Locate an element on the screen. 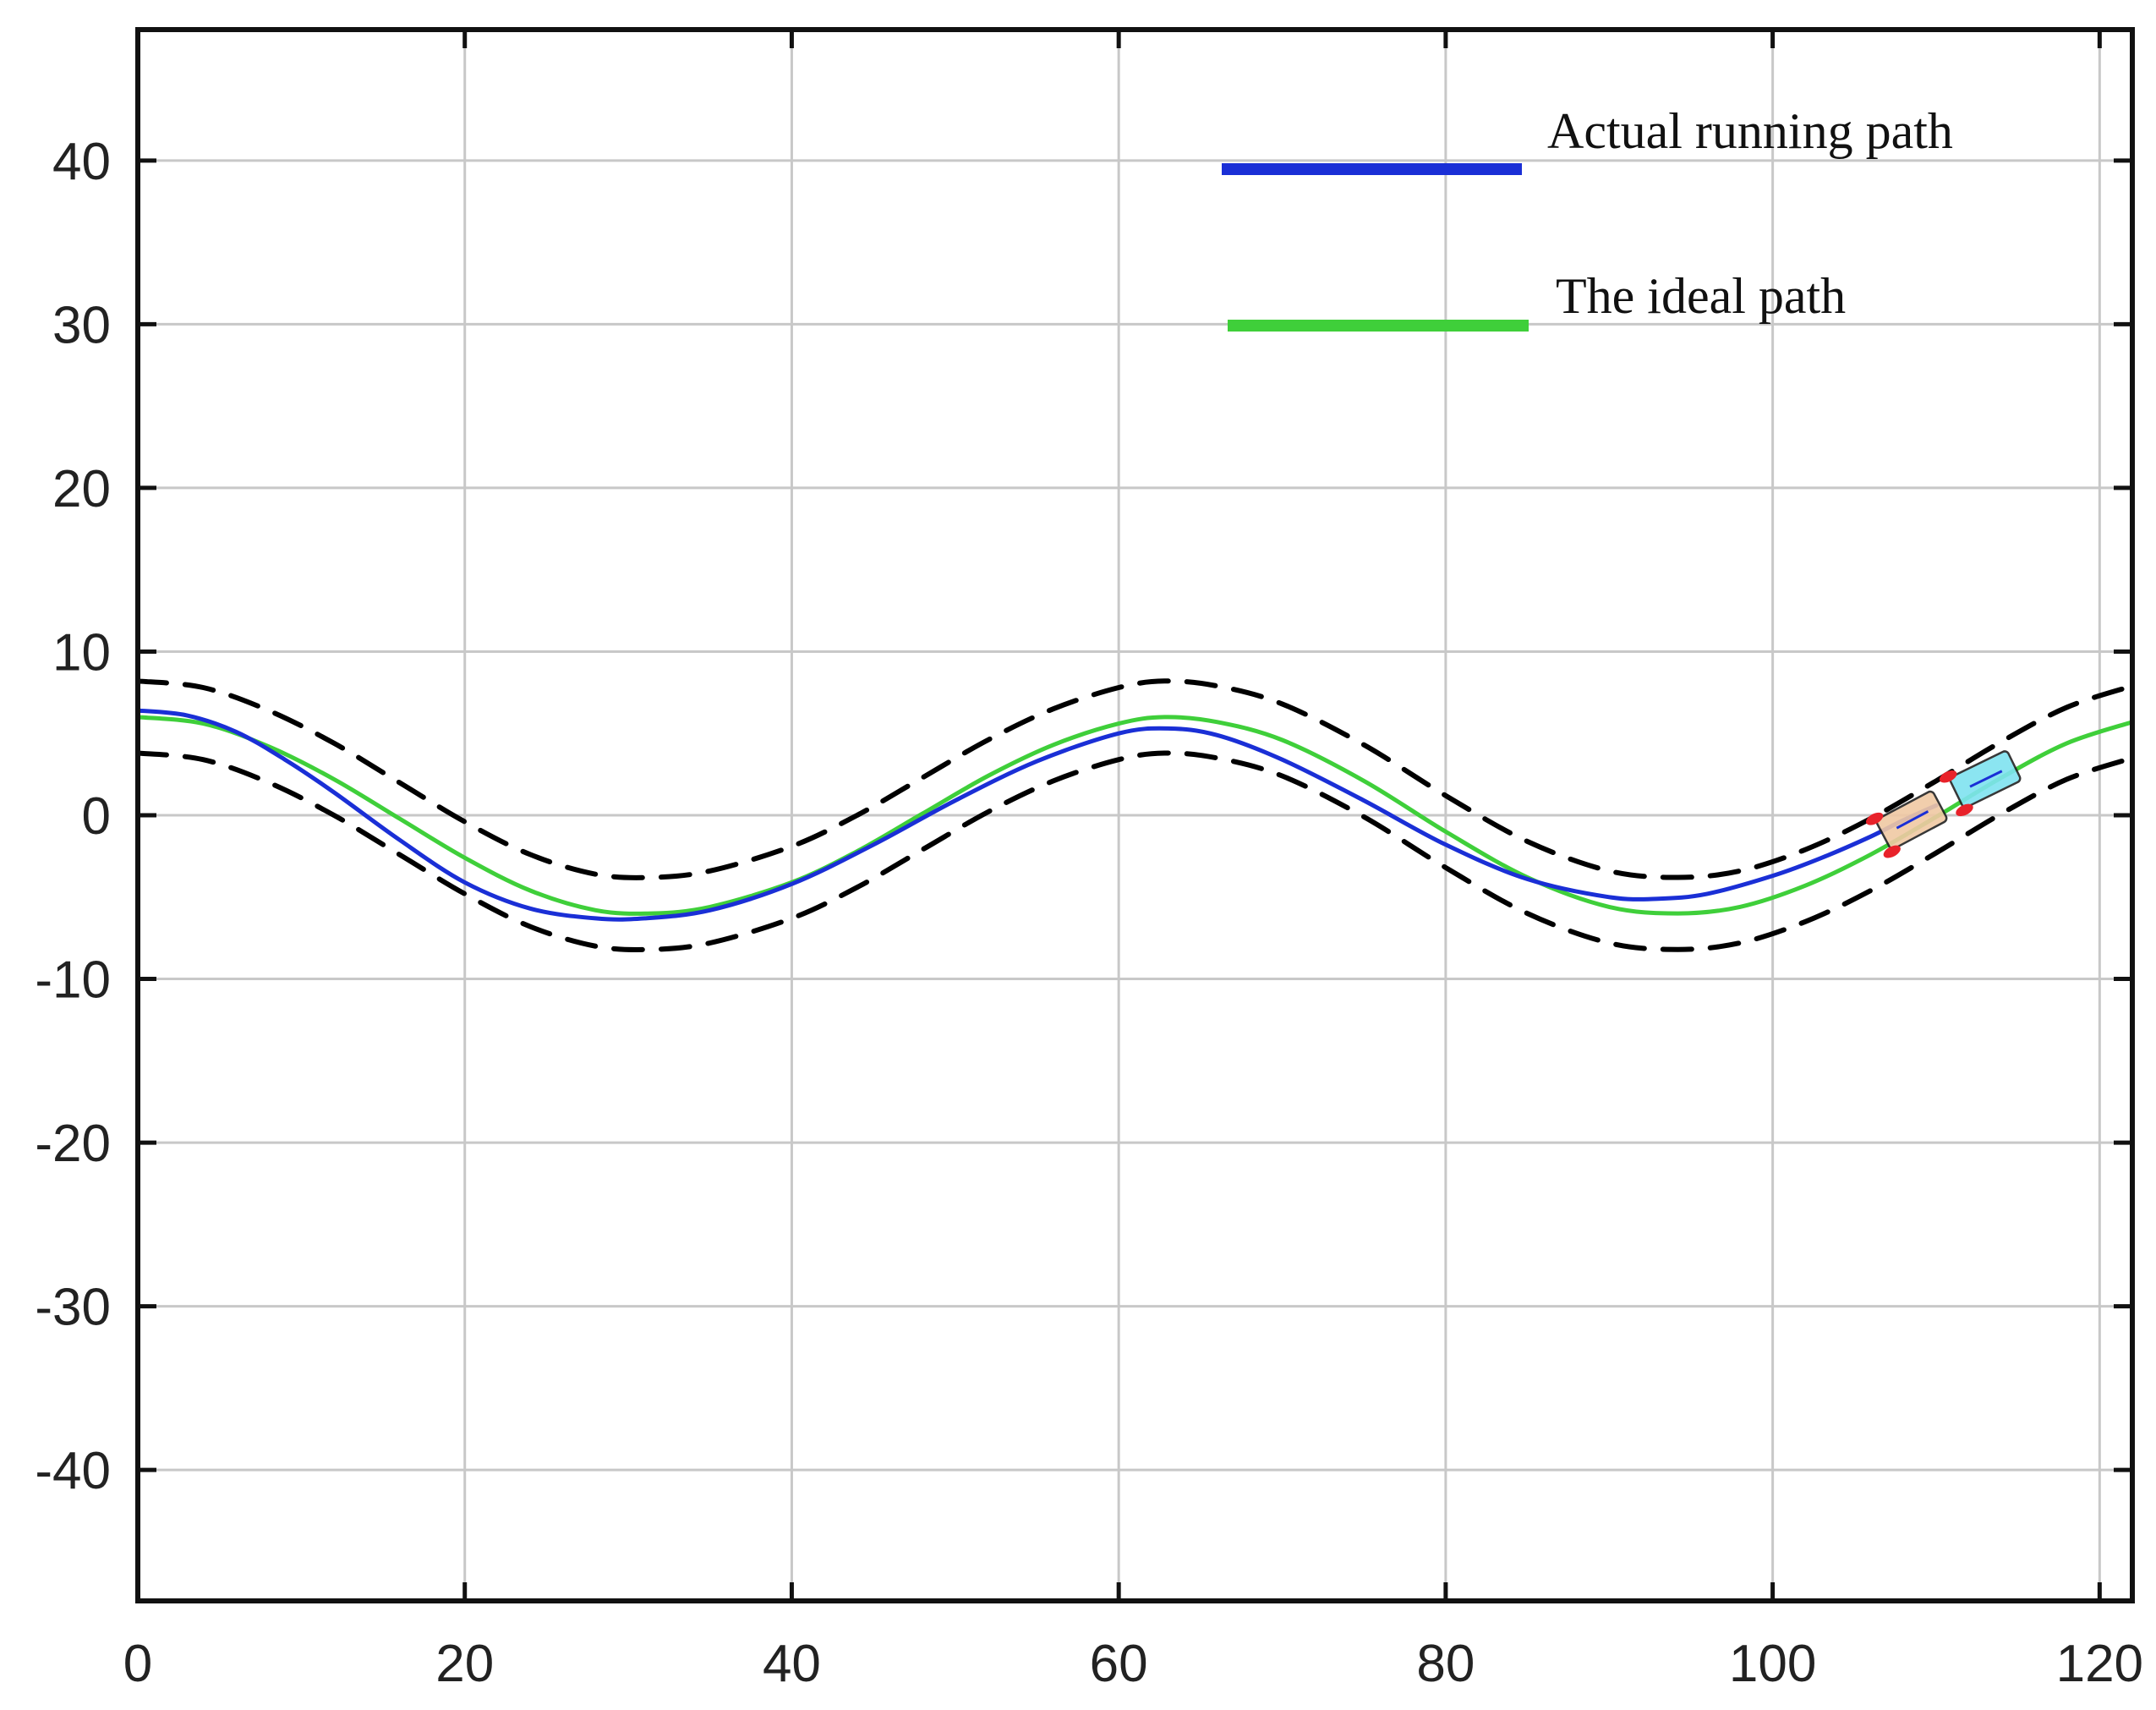 The width and height of the screenshot is (2156, 1710). y-tick-label: -20 is located at coordinates (73, 1144).